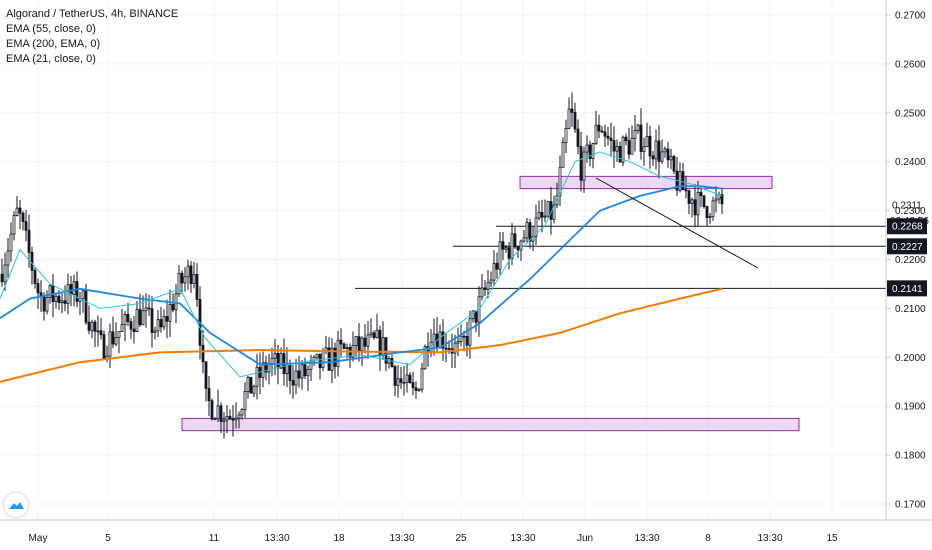  I want to click on price-tick-label: 0.1700, so click(910, 505).